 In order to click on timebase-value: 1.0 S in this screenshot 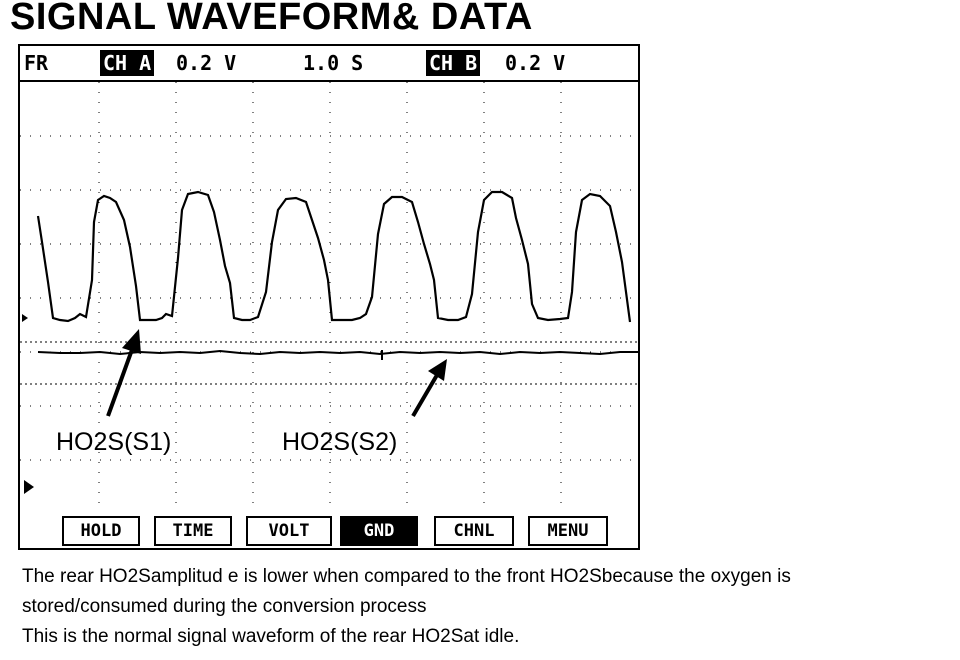, I will do `click(333, 63)`.